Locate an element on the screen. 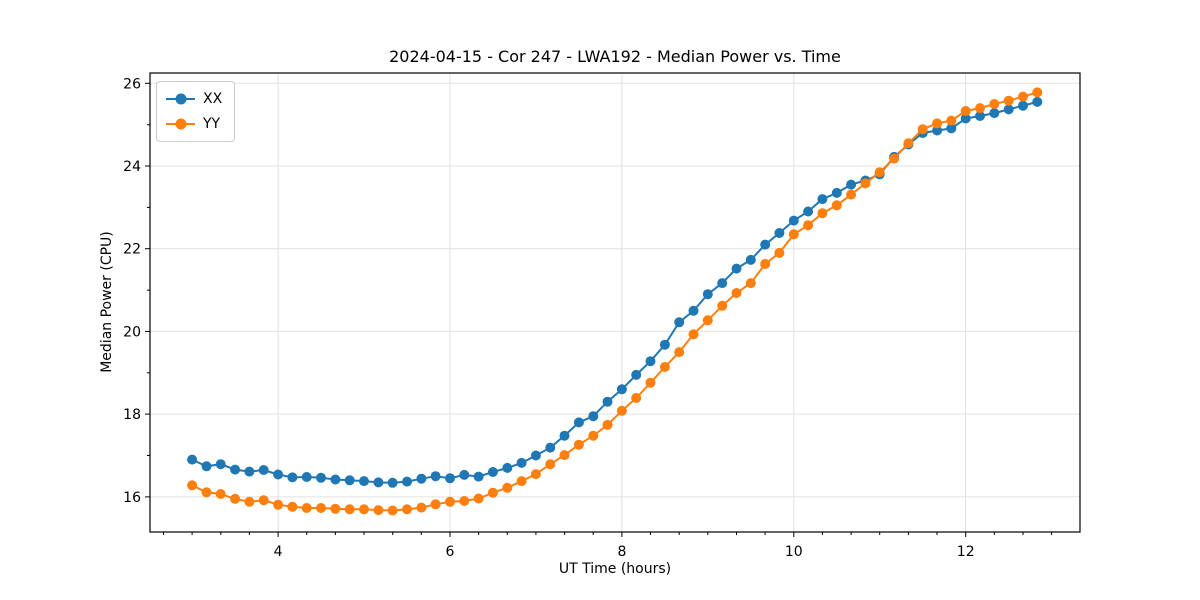 This screenshot has width=1200, height=600. legend-line-sample-xx is located at coordinates (180, 99).